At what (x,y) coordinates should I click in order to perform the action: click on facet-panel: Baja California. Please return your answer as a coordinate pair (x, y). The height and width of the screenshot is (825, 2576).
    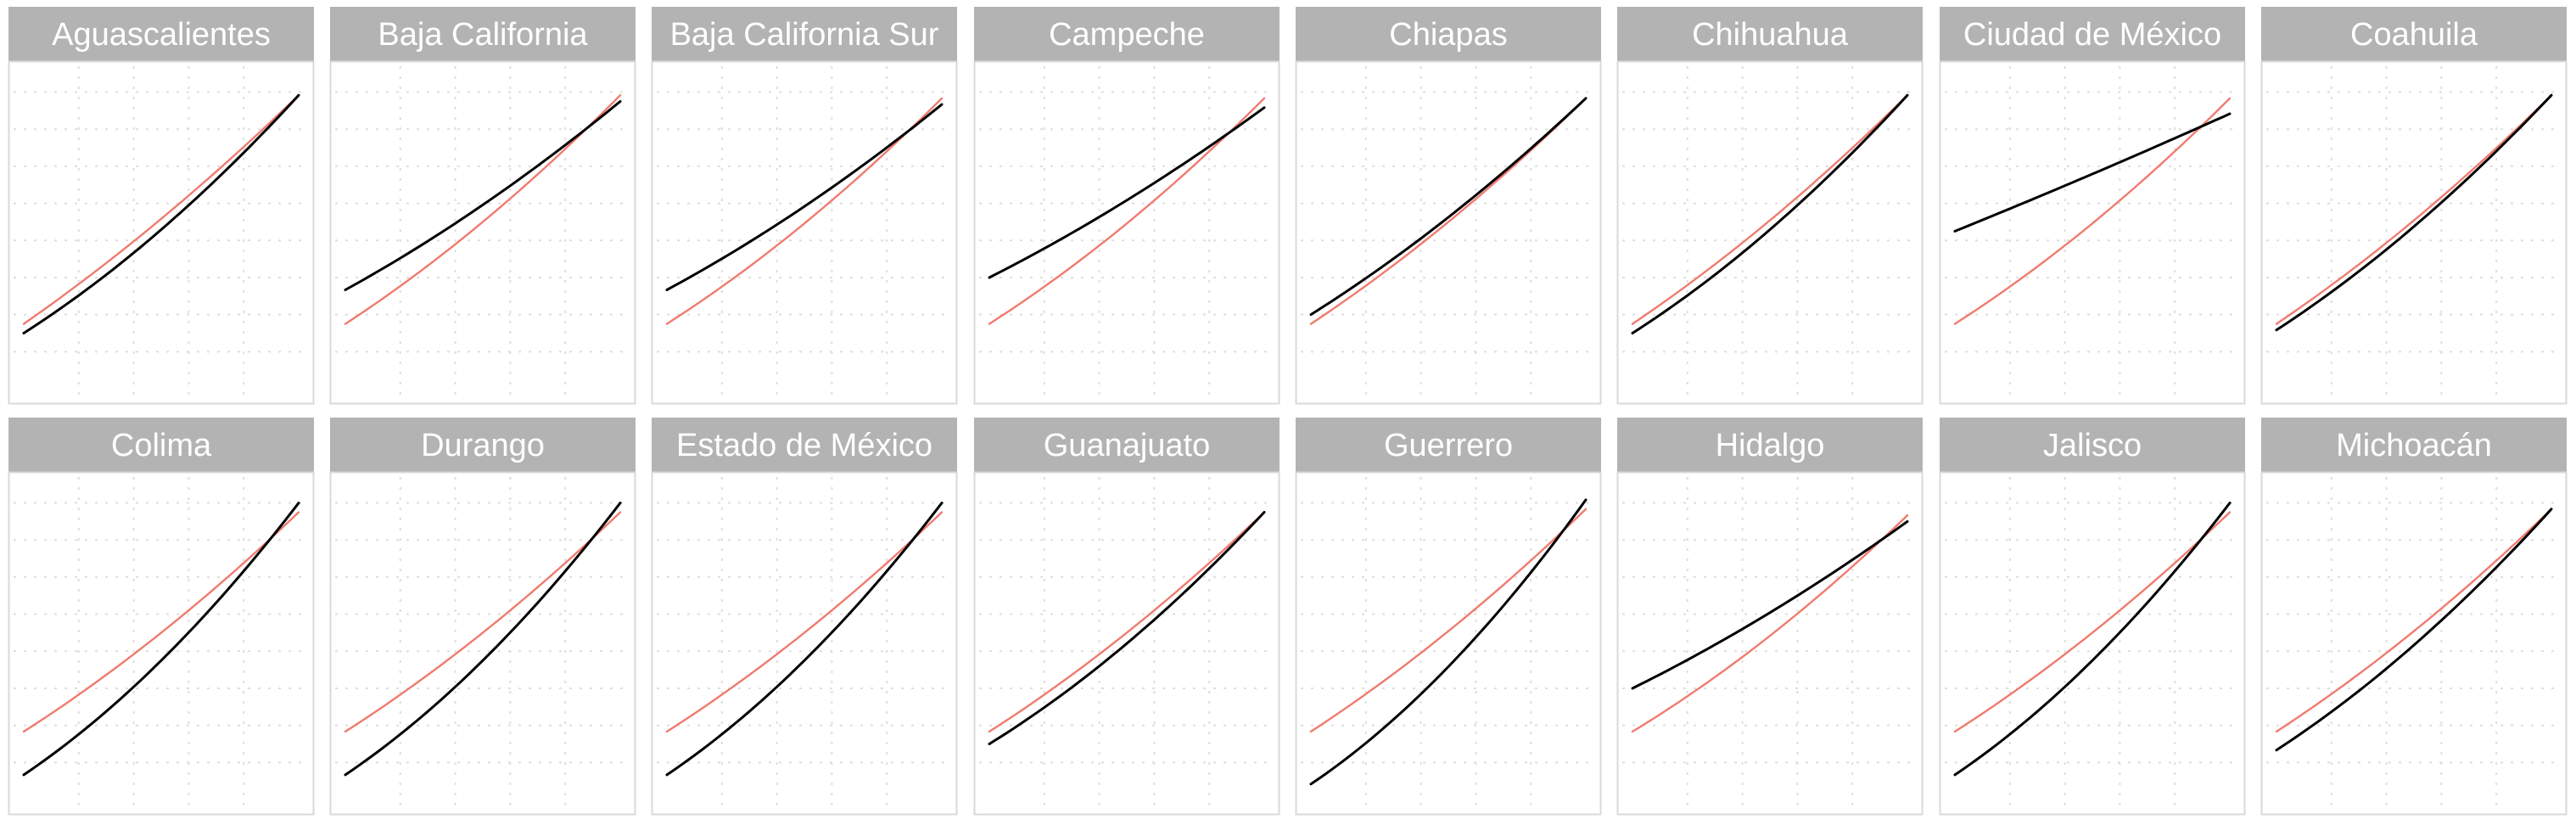
    Looking at the image, I should click on (483, 206).